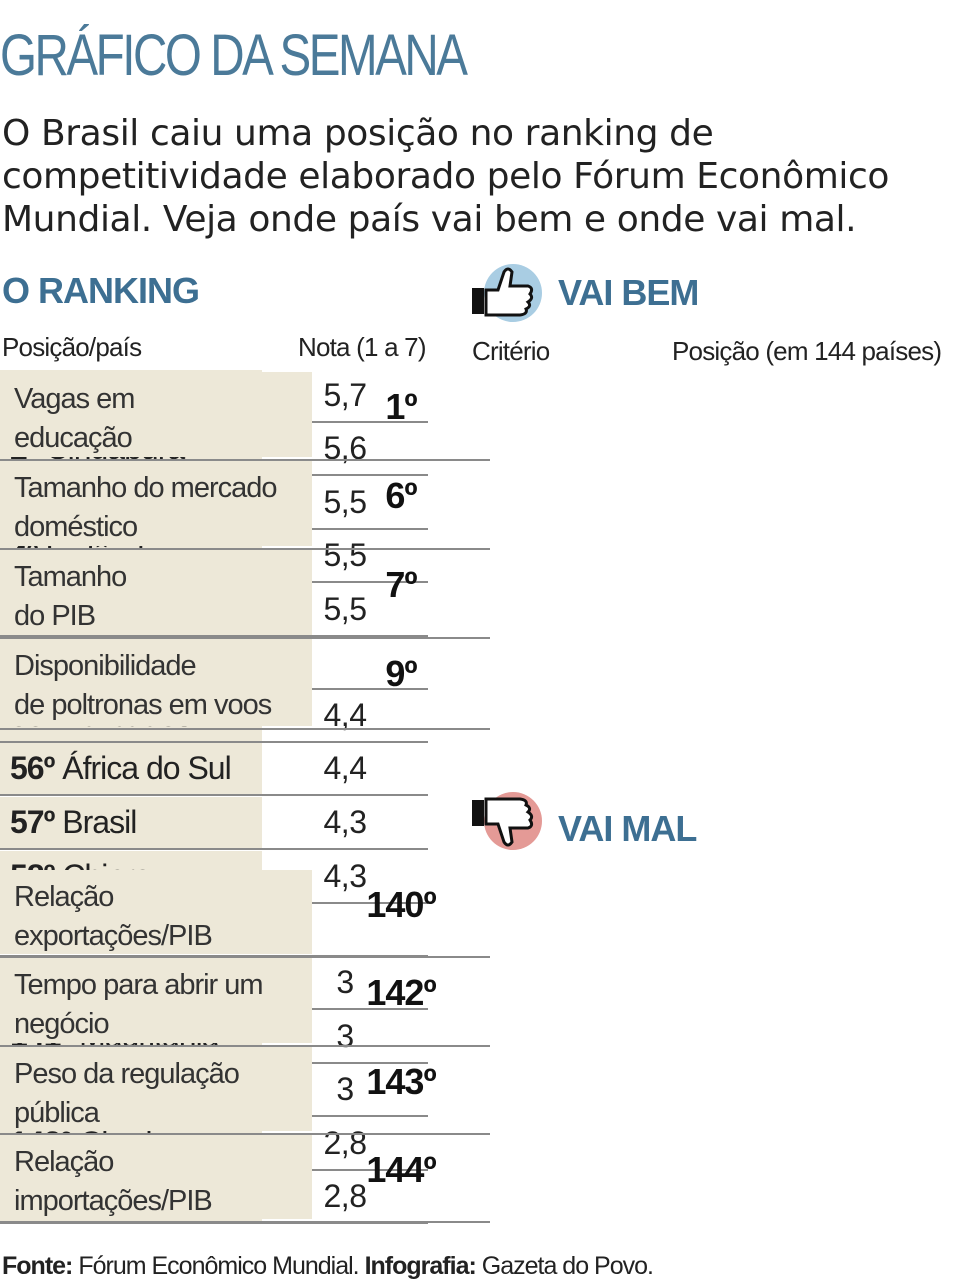  Describe the element at coordinates (156, 592) in the screenshot. I see `criterion-label: Tamanho do PIB` at that location.